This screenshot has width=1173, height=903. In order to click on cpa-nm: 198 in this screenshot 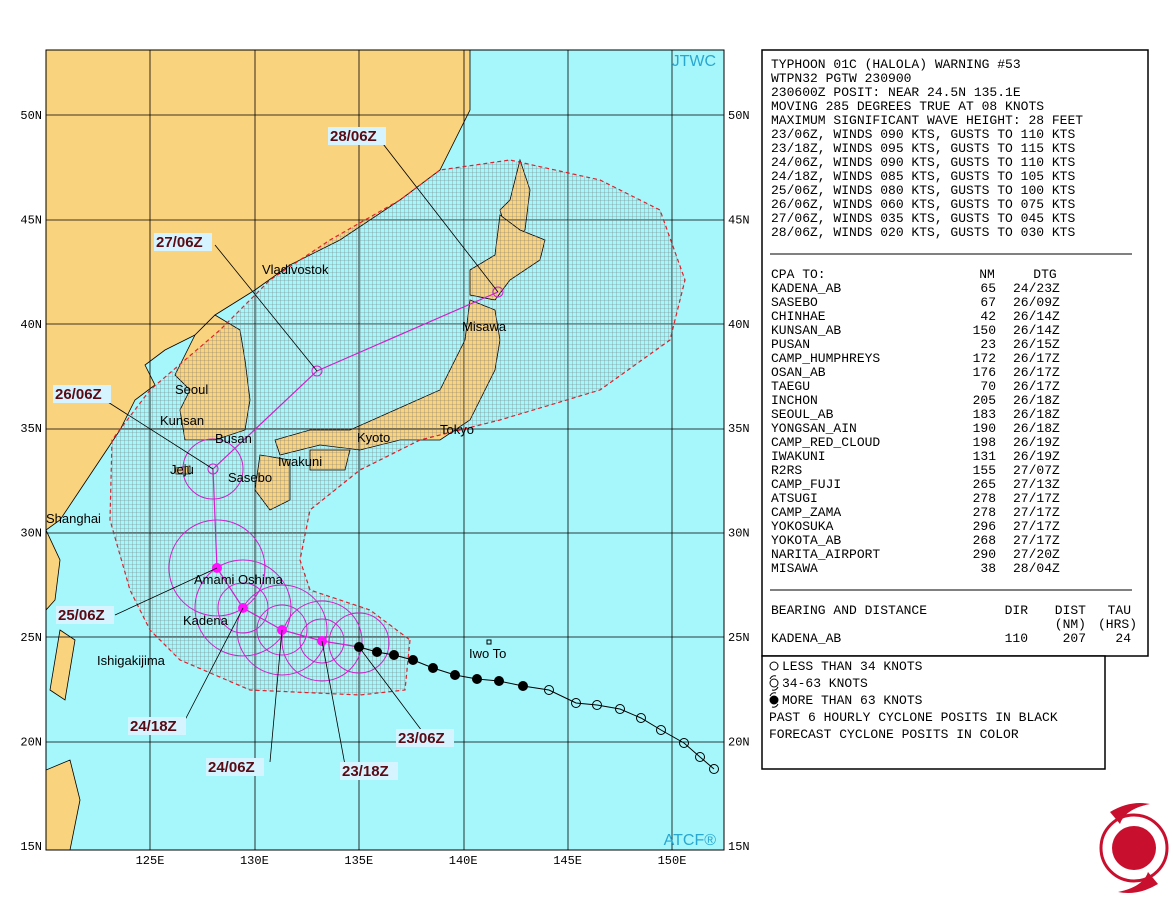, I will do `click(984, 442)`.